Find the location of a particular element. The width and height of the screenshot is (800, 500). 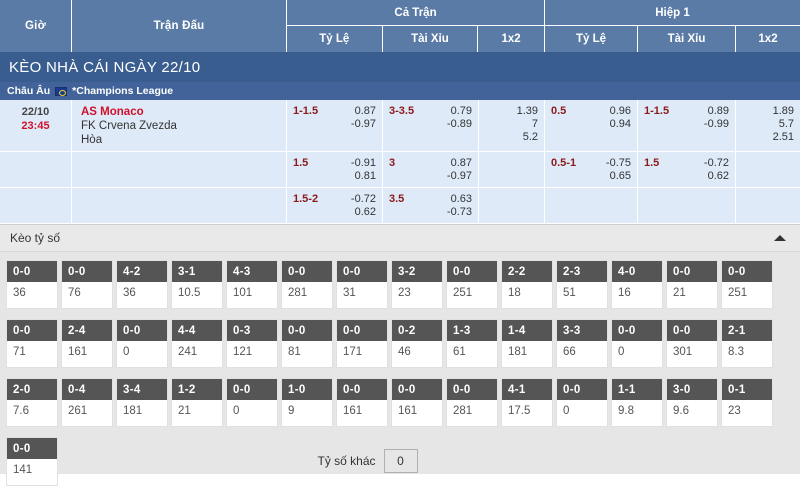

cell-teams is located at coordinates (179, 205).